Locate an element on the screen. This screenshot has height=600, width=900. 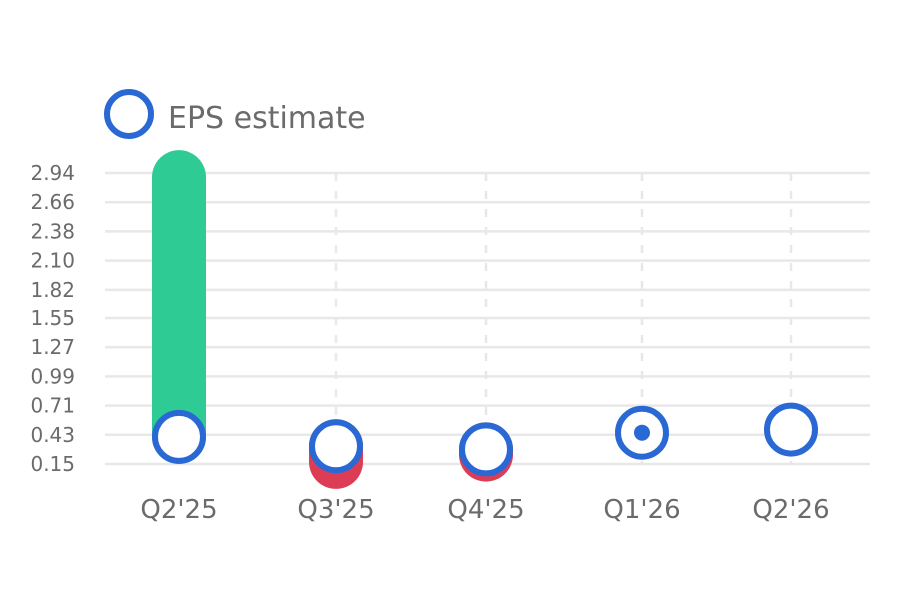
x-category-label: Q1'26 is located at coordinates (641, 510).